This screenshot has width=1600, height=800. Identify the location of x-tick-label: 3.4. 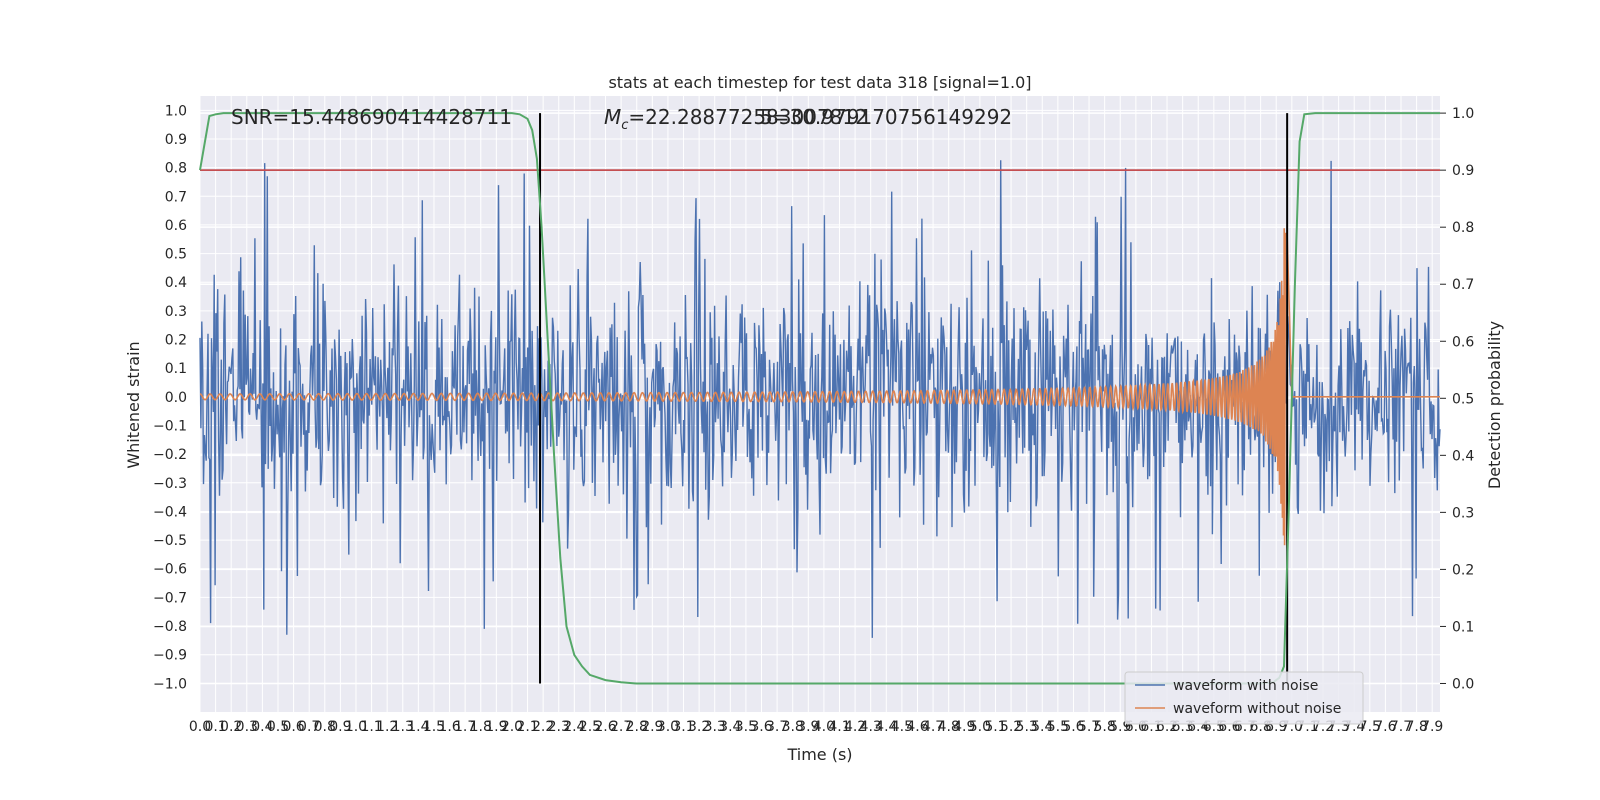
(730, 727).